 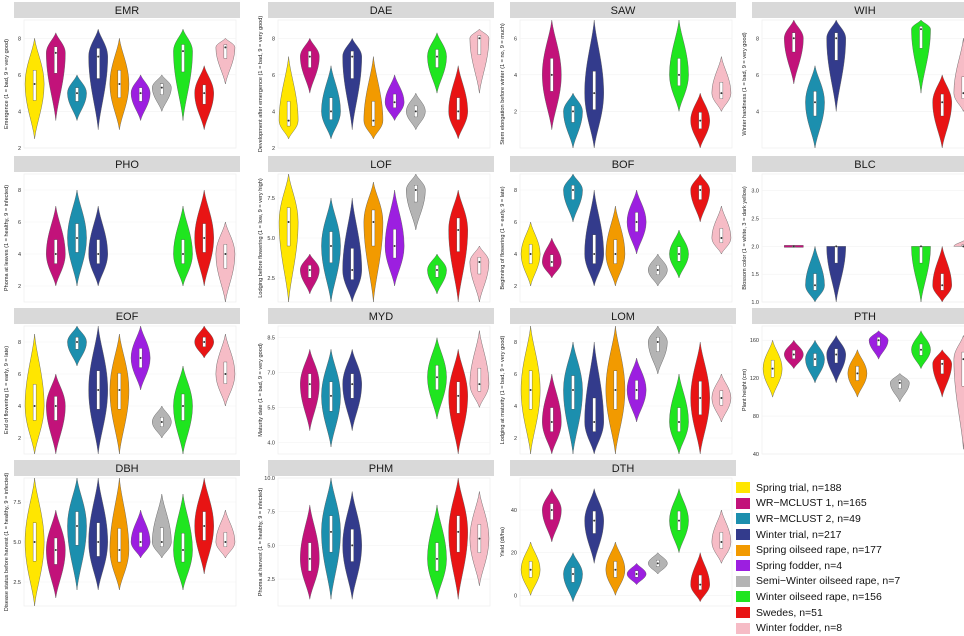 What do you see at coordinates (799, 487) in the screenshot?
I see `legend-label: Spring trial, n=188` at bounding box center [799, 487].